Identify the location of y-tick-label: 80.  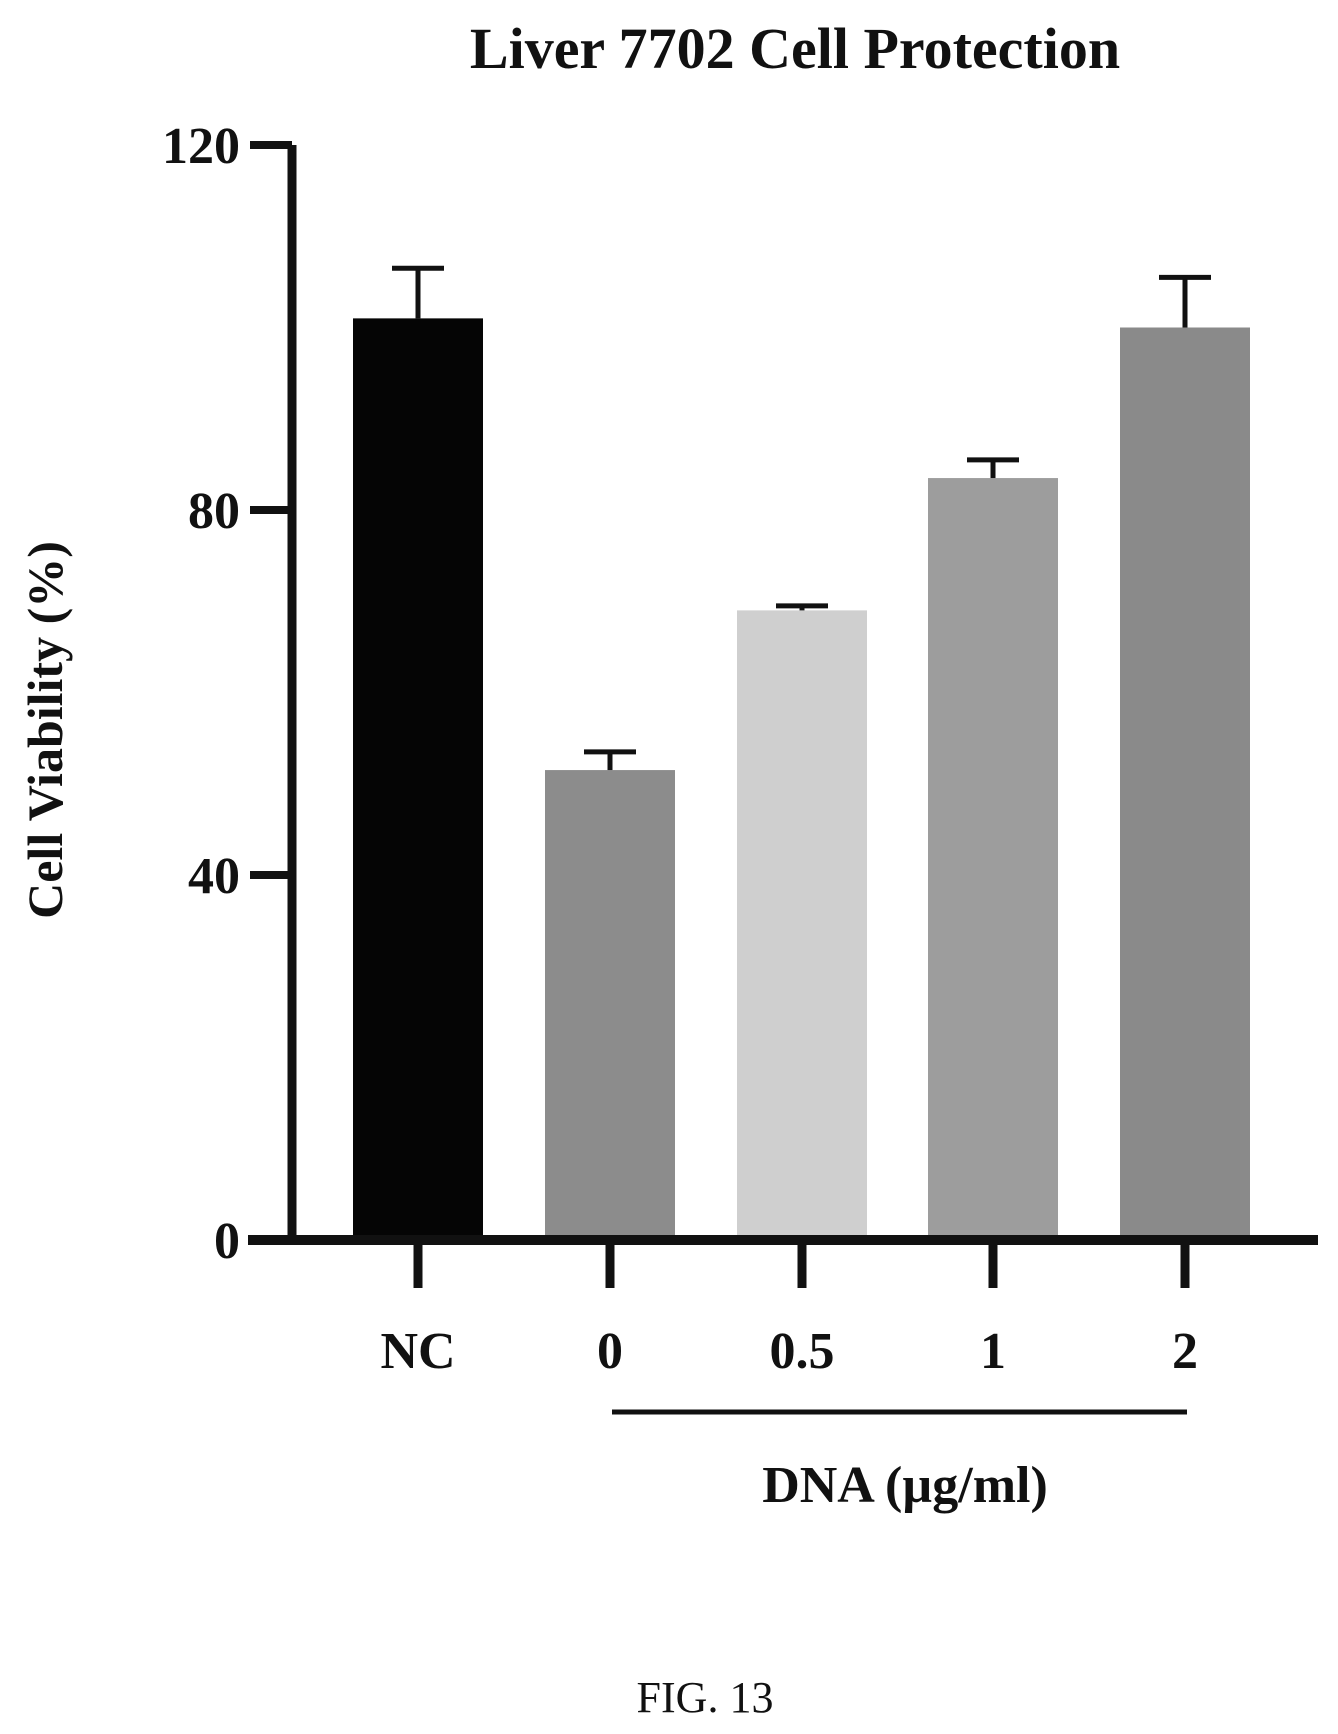
(214, 511).